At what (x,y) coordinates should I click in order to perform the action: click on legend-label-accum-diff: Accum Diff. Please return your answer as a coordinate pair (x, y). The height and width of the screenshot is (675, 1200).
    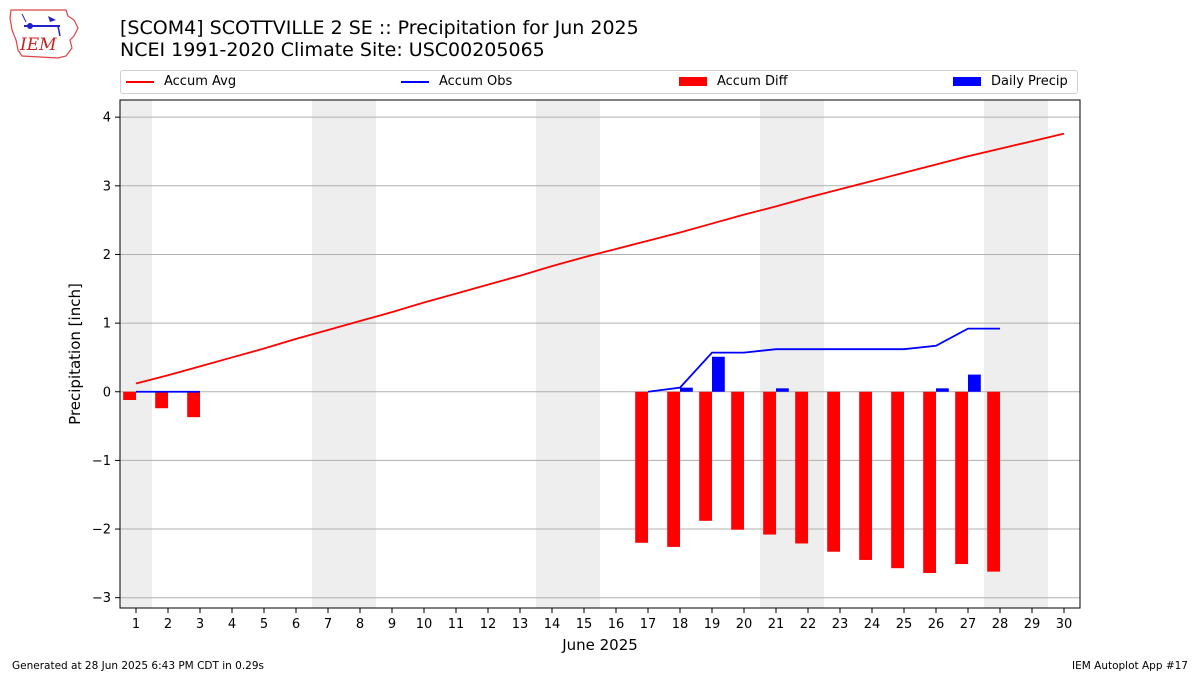
    Looking at the image, I should click on (752, 81).